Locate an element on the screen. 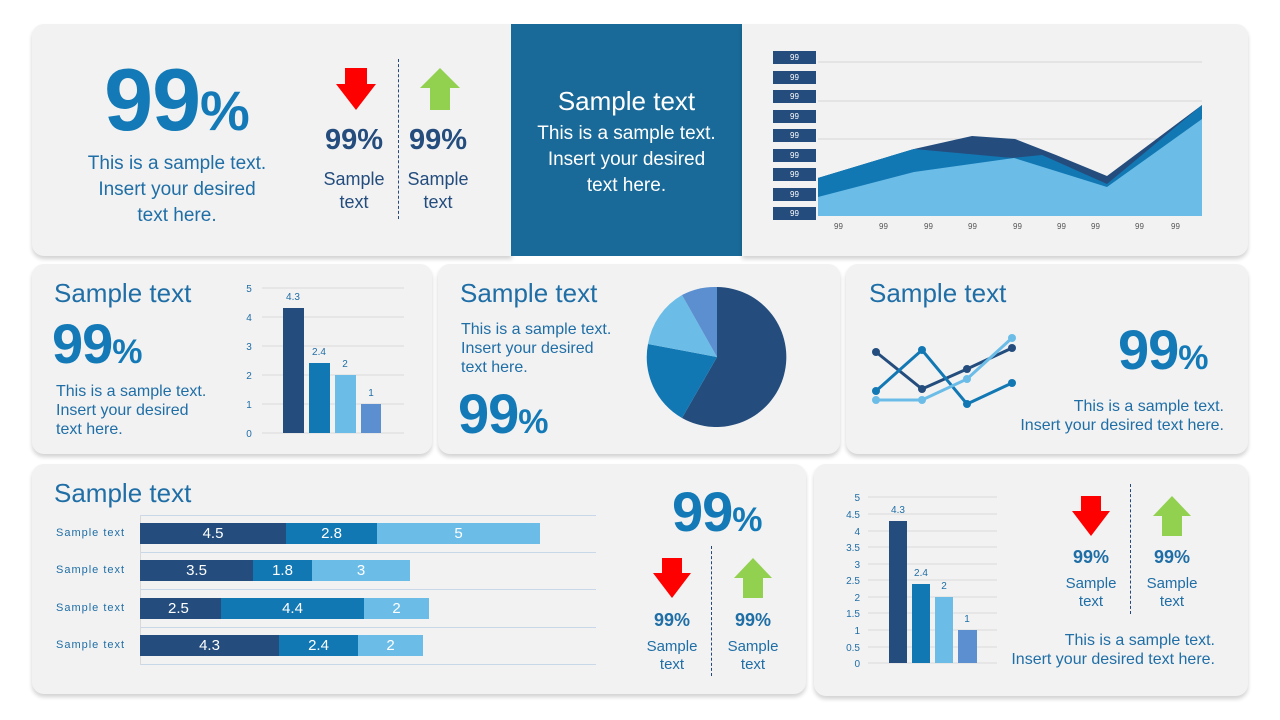  svg-text: 3.5 is located at coordinates (853, 548).